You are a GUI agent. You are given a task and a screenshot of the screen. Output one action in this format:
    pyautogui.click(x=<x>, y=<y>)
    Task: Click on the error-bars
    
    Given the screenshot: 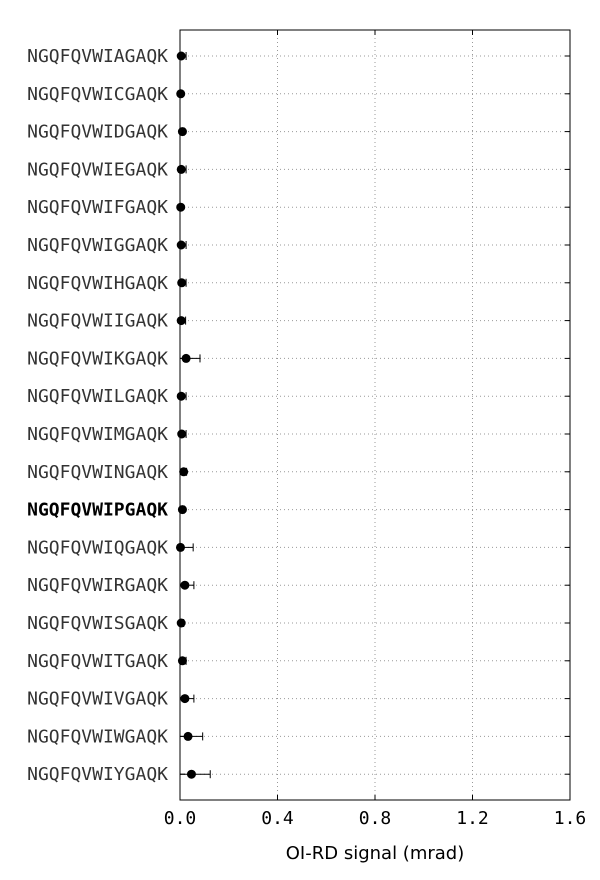 What is the action you would take?
    pyautogui.click(x=195, y=415)
    